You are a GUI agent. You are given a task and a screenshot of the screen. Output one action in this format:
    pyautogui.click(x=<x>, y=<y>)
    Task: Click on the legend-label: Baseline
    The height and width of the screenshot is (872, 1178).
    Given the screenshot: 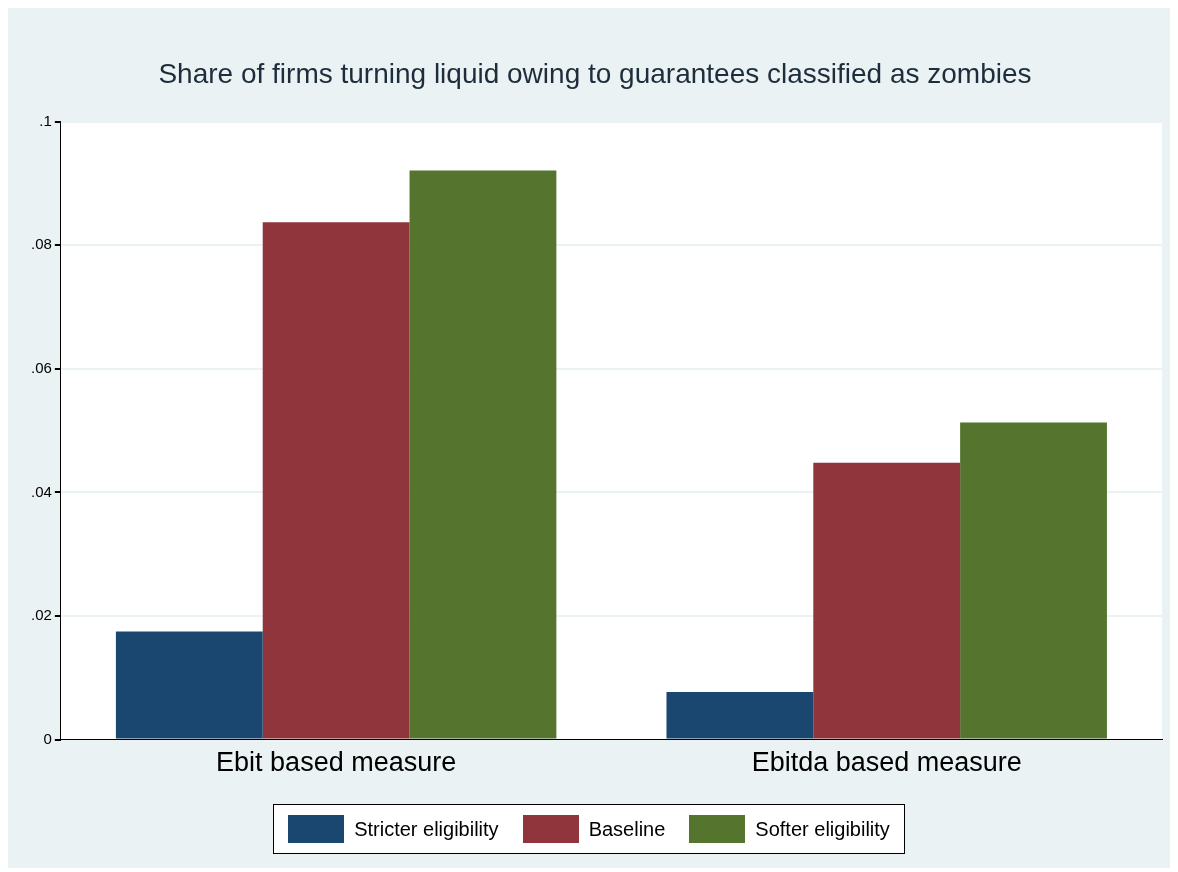 What is the action you would take?
    pyautogui.click(x=627, y=829)
    